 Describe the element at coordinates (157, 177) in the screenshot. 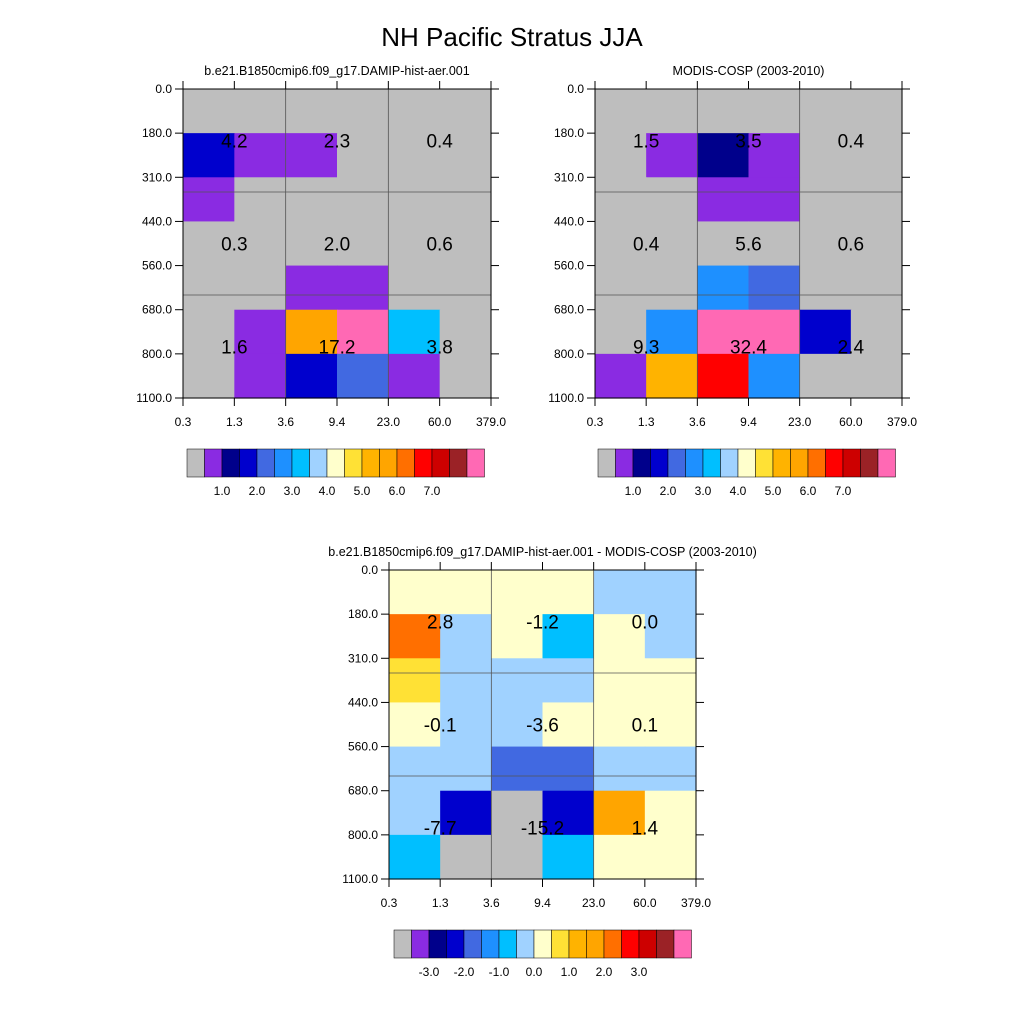

I see `y-tick-label: 310.0` at that location.